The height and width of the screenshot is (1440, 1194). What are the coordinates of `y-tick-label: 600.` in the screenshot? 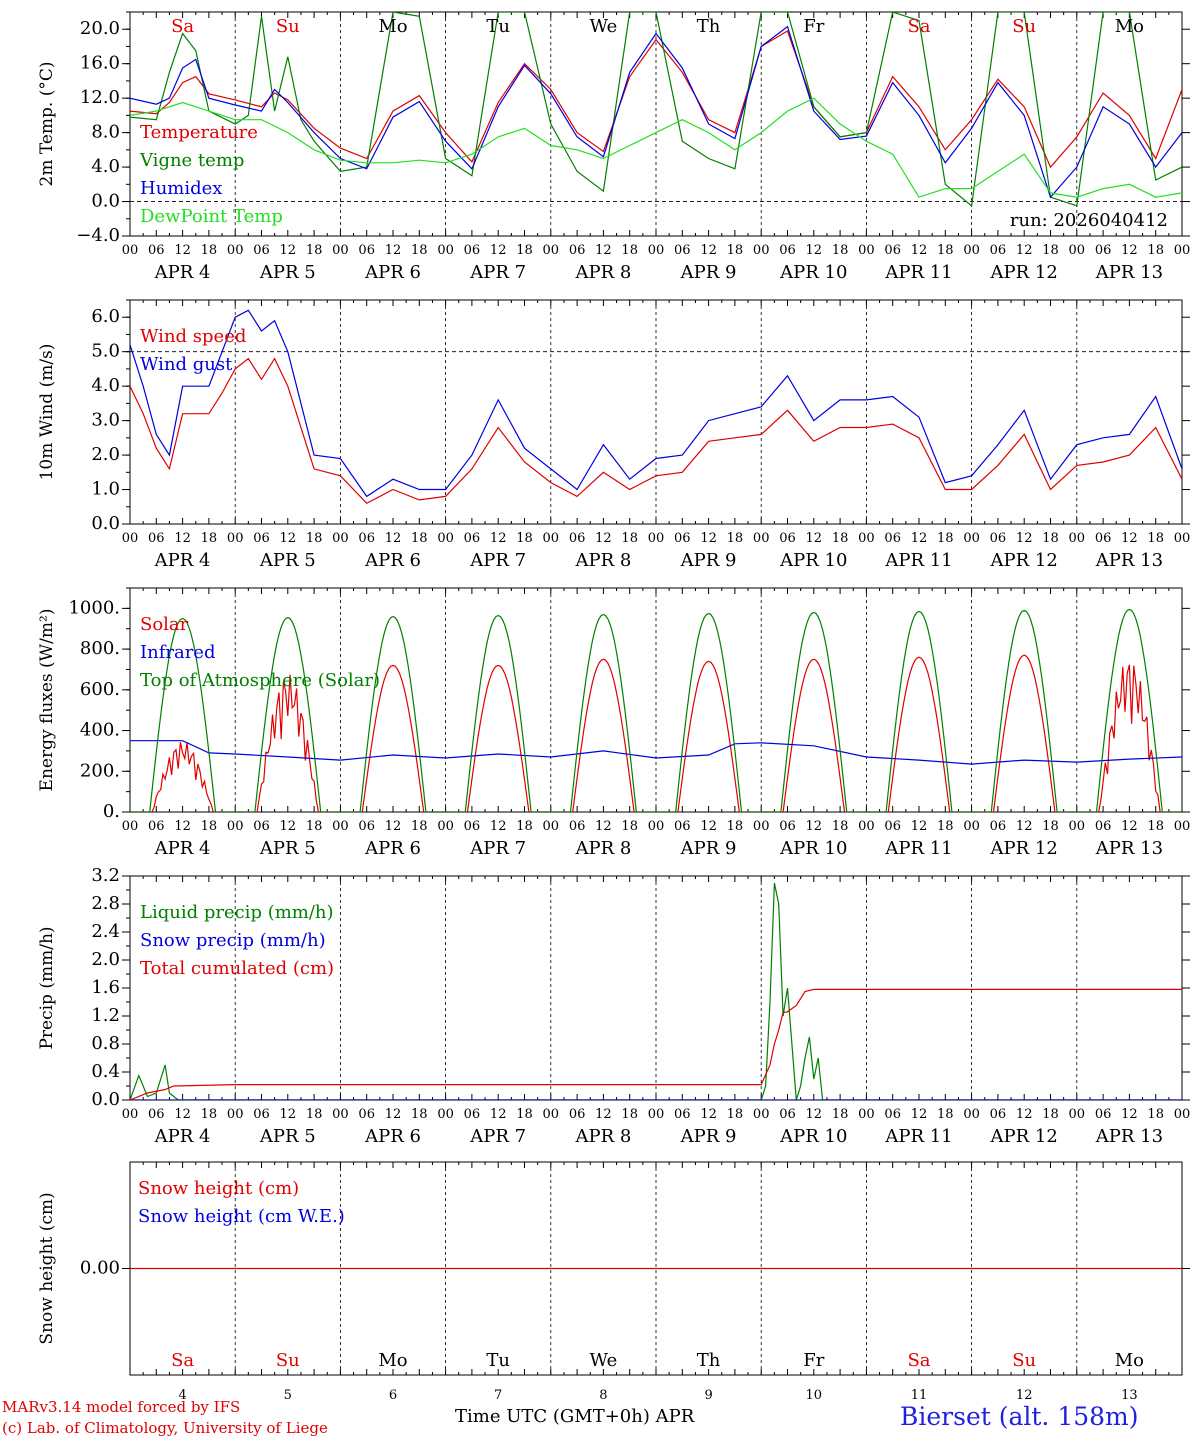 It's located at (100, 689).